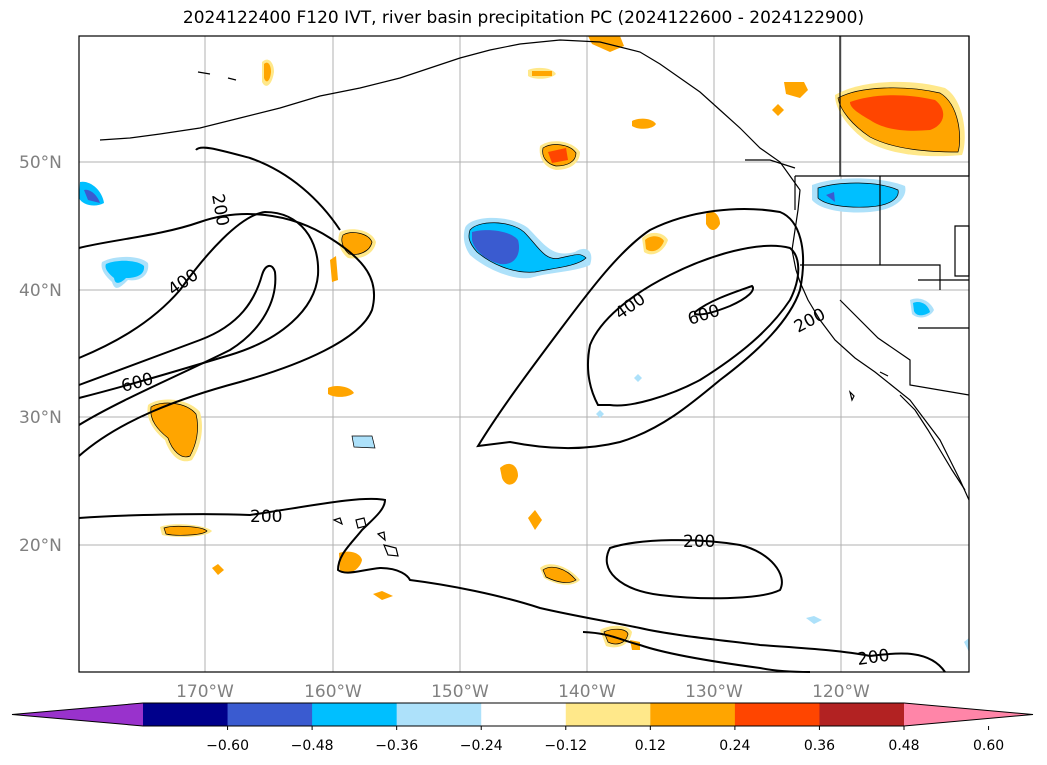 This screenshot has height=765, width=1047. I want to click on colorbar-tick-label: 0.36, so click(819, 746).